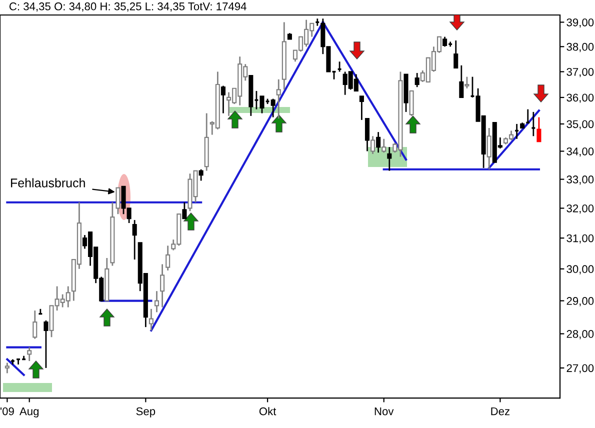 This screenshot has height=428, width=595. What do you see at coordinates (580, 73) in the screenshot?
I see `y-tick-label: 37,00` at bounding box center [580, 73].